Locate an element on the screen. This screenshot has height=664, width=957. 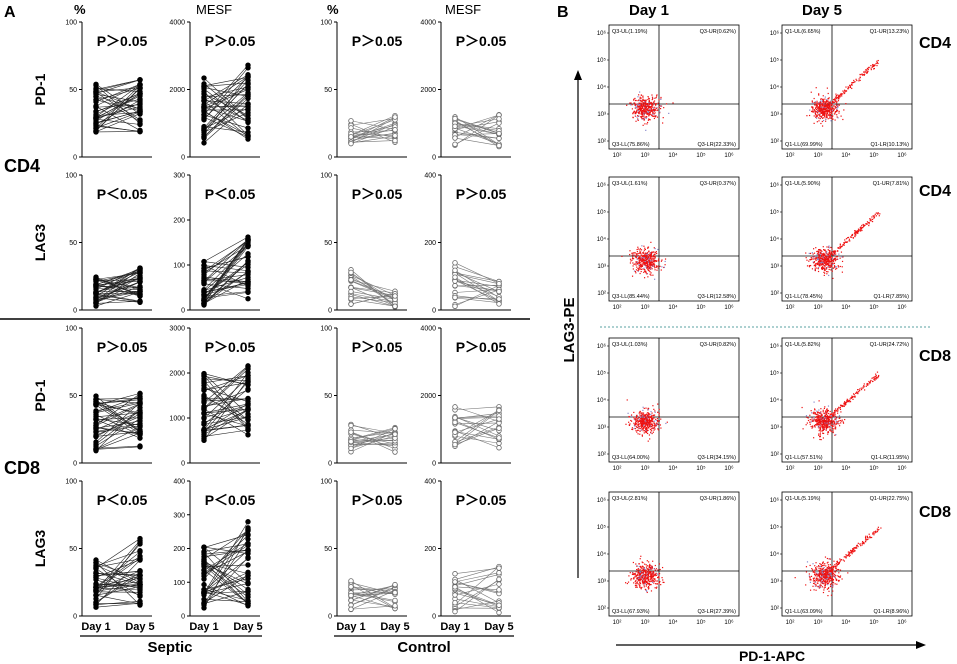
y-tick-label: 100 is located at coordinates (326, 23).